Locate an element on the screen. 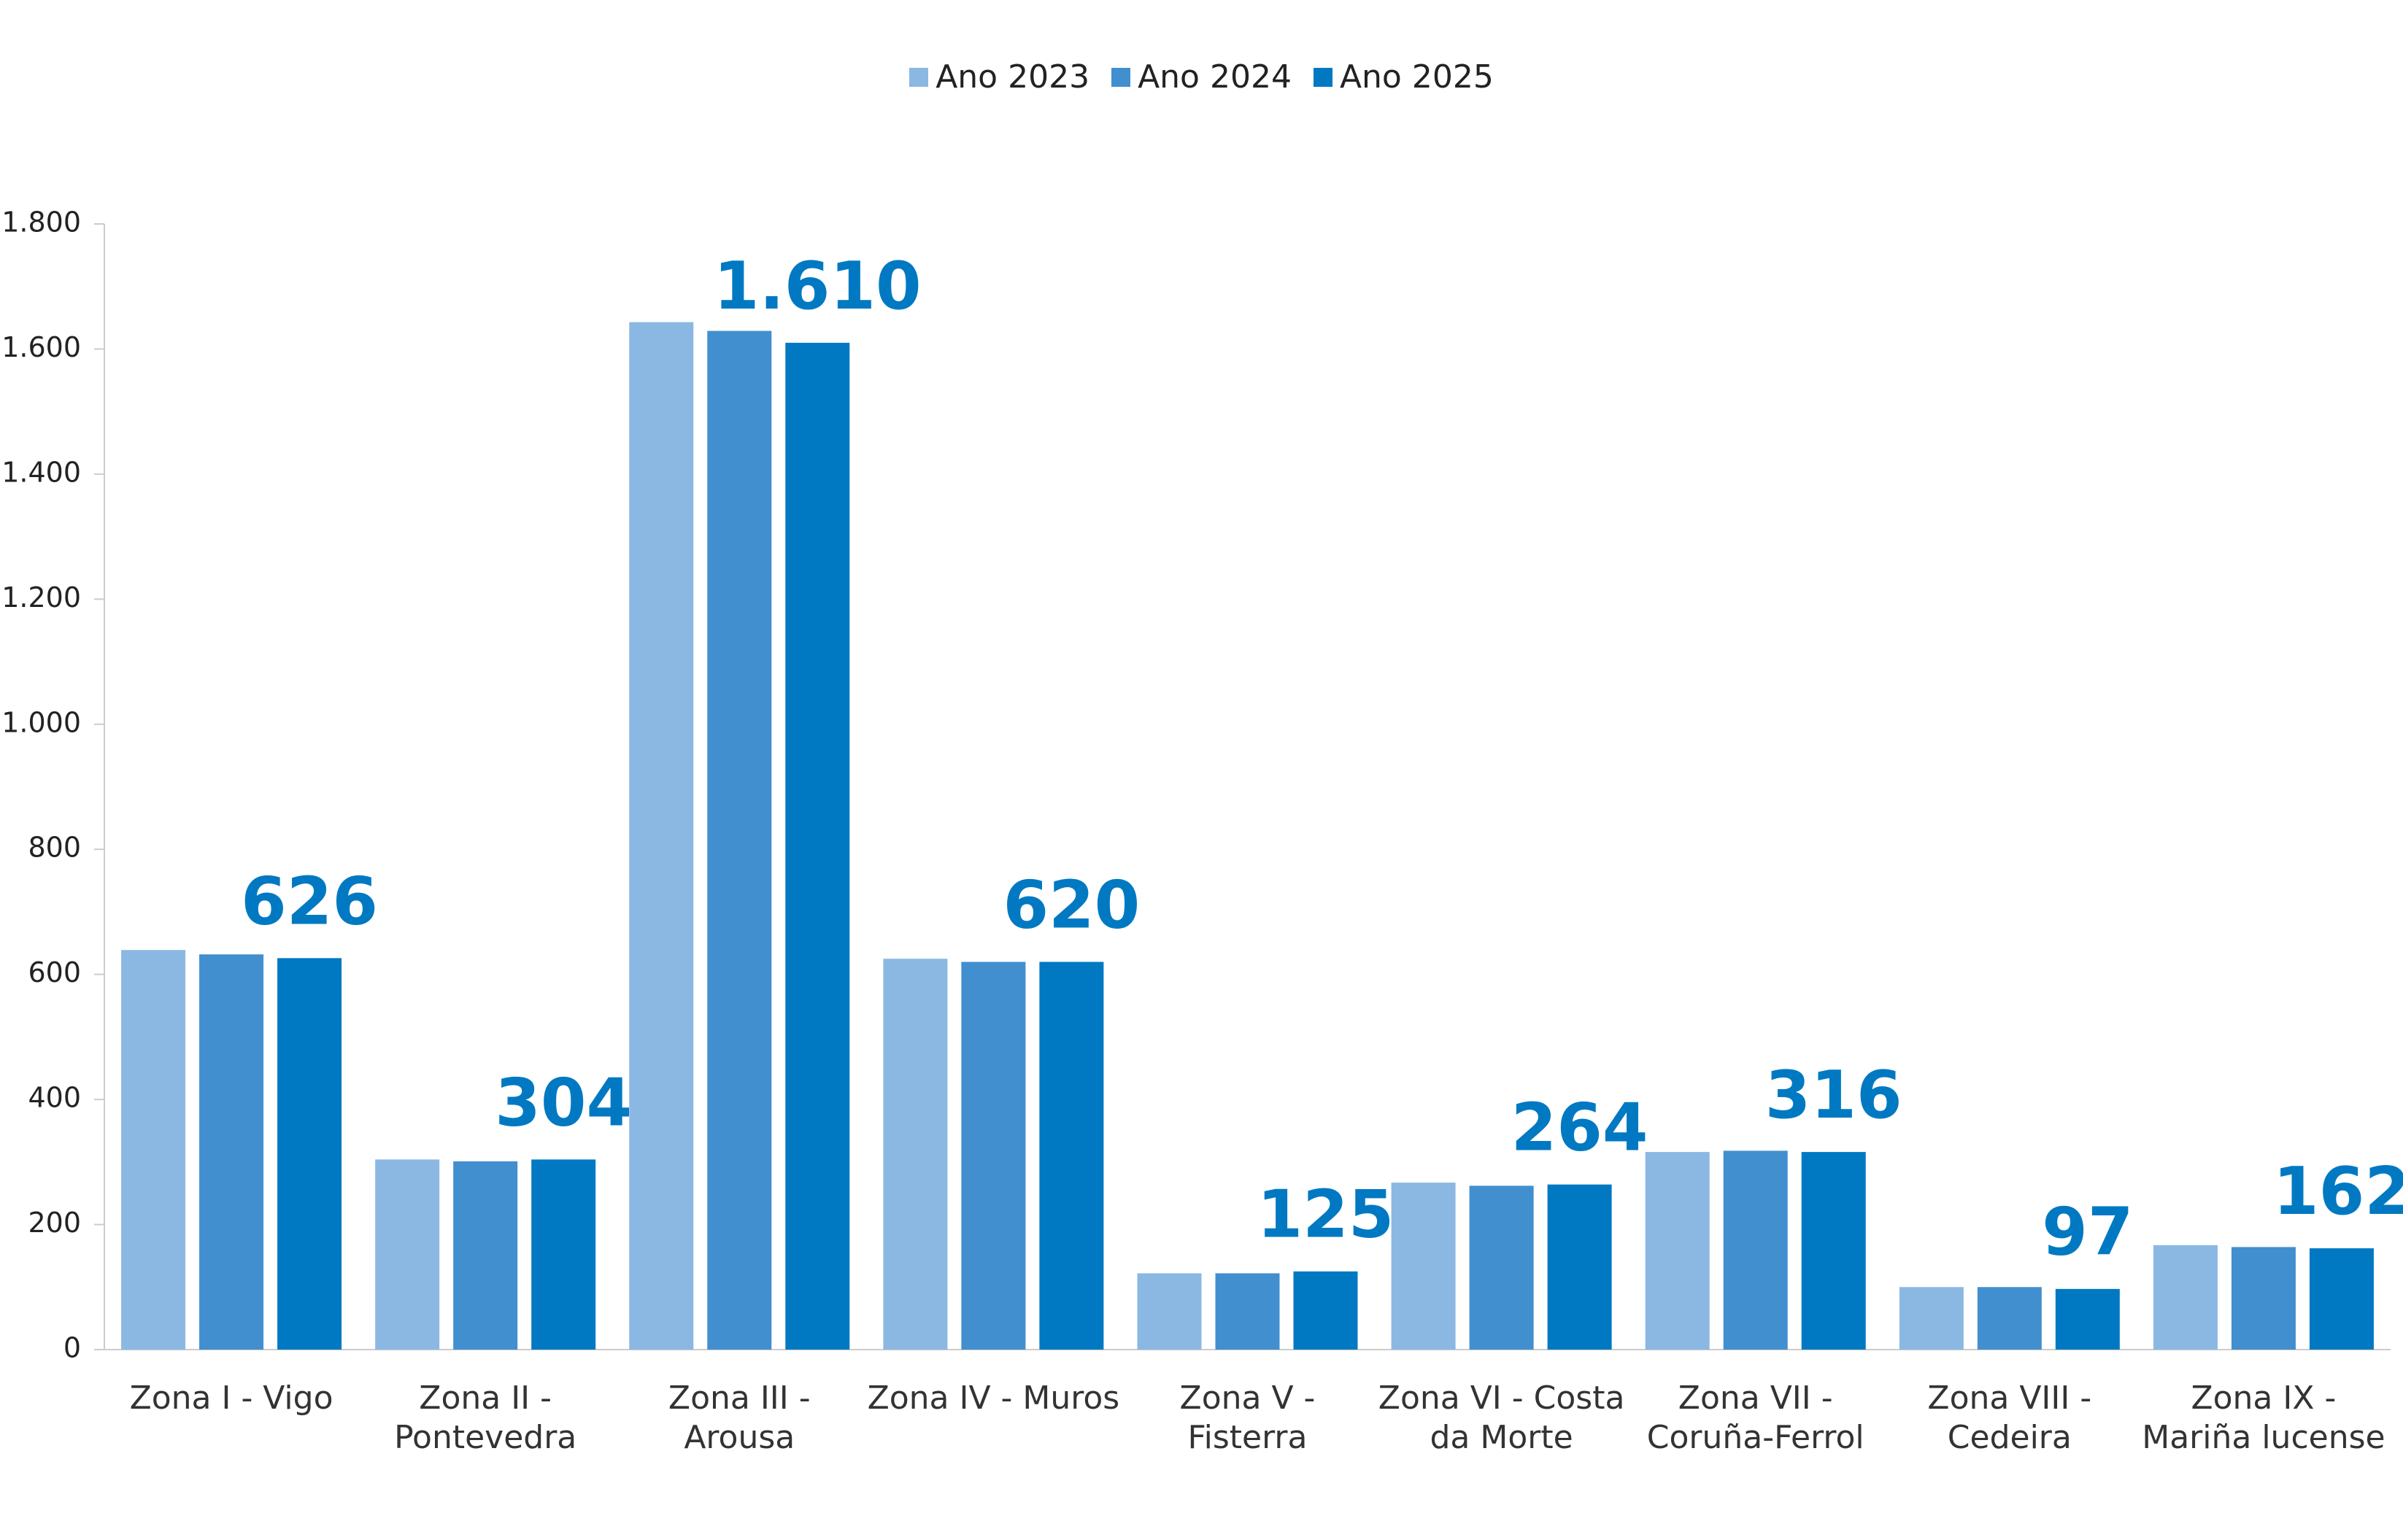 The image size is (2403, 1540). legend-item: Ano 2025 is located at coordinates (1403, 77).